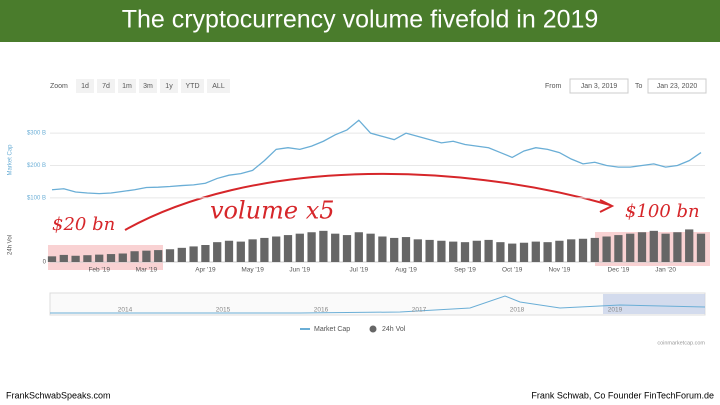  What do you see at coordinates (147, 270) in the screenshot?
I see `x-tick-label: Mar '19` at bounding box center [147, 270].